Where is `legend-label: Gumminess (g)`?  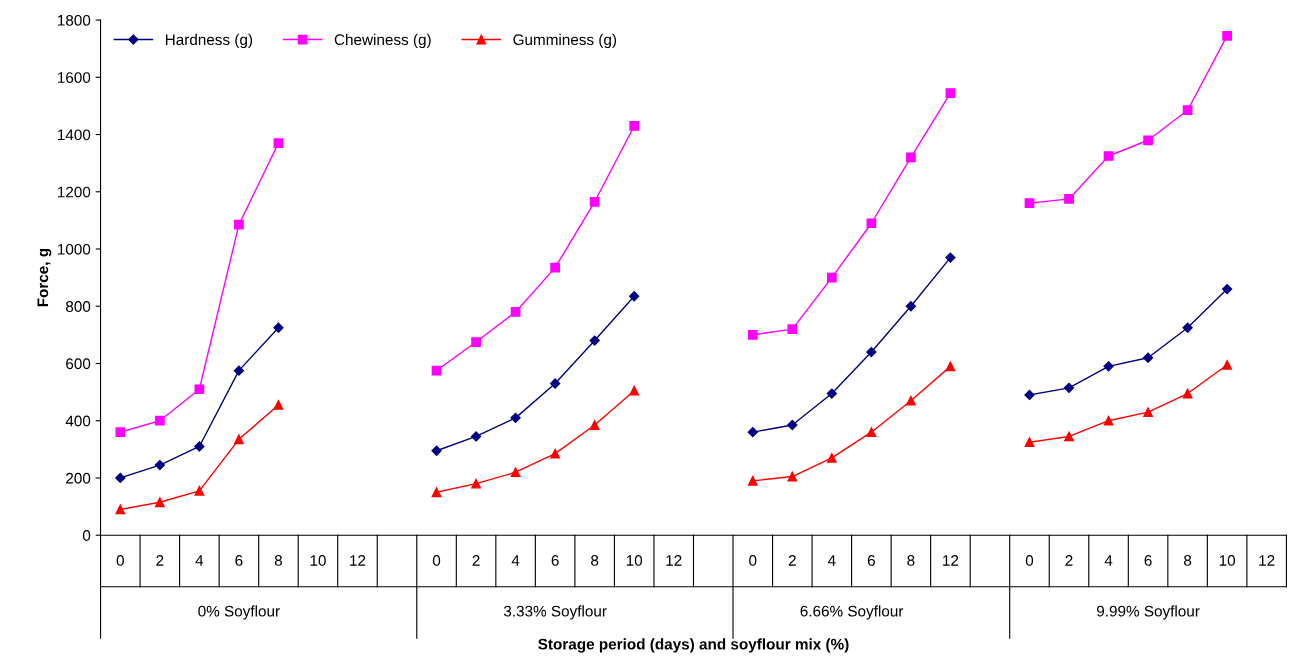 legend-label: Gumminess (g) is located at coordinates (565, 41).